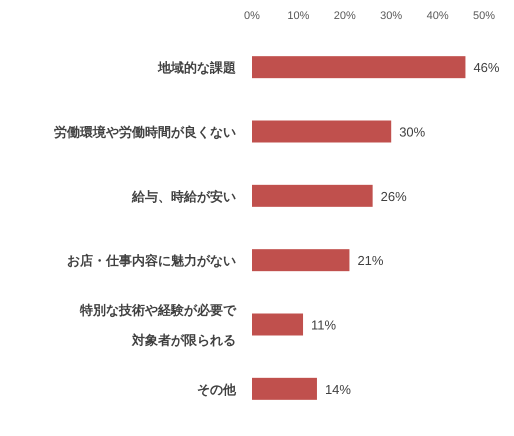  What do you see at coordinates (484, 16) in the screenshot?
I see `x-tick-label: 50%` at bounding box center [484, 16].